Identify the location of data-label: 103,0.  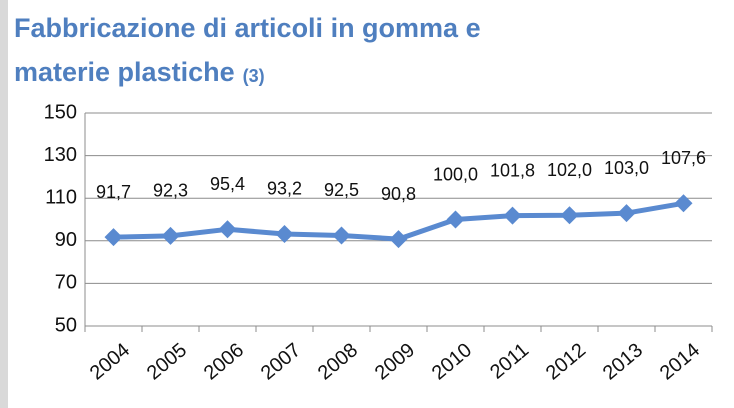
(626, 168).